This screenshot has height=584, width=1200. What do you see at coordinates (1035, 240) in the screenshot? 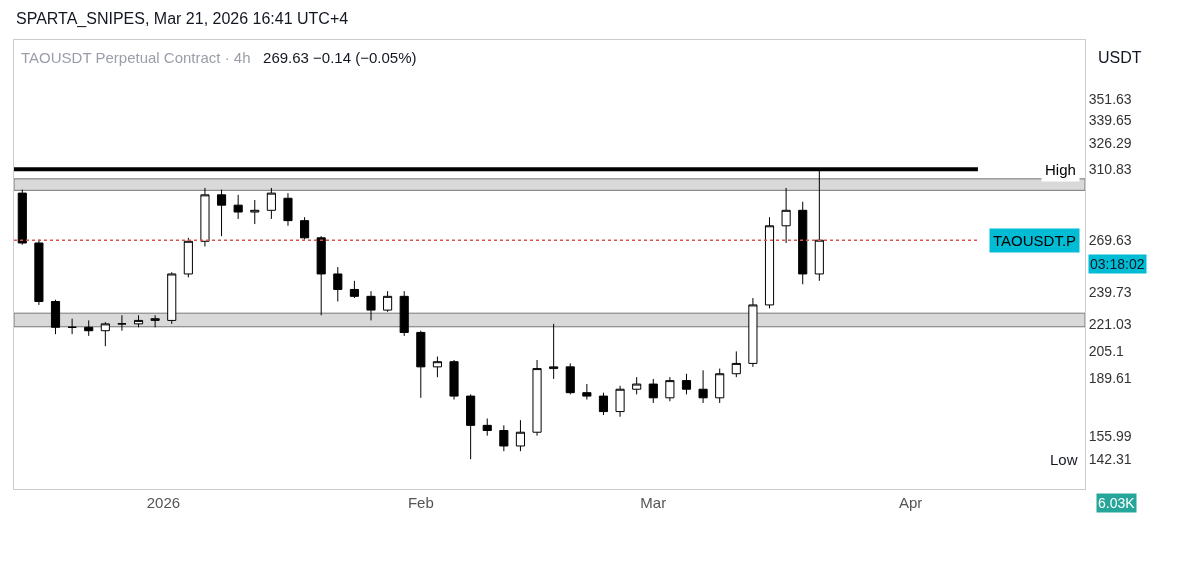
I see `ref-line-label: TAOUSDT.P` at bounding box center [1035, 240].